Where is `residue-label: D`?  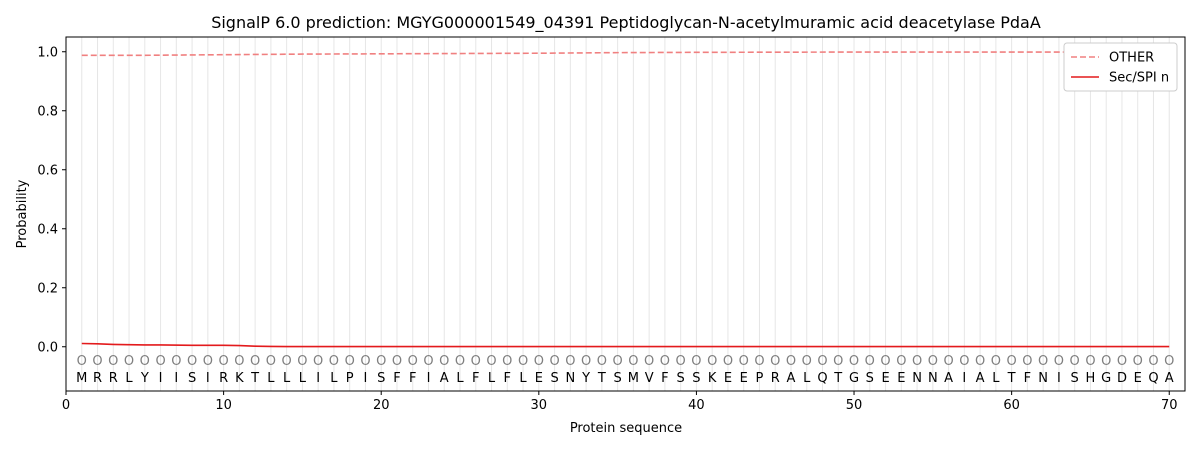 residue-label: D is located at coordinates (1122, 378).